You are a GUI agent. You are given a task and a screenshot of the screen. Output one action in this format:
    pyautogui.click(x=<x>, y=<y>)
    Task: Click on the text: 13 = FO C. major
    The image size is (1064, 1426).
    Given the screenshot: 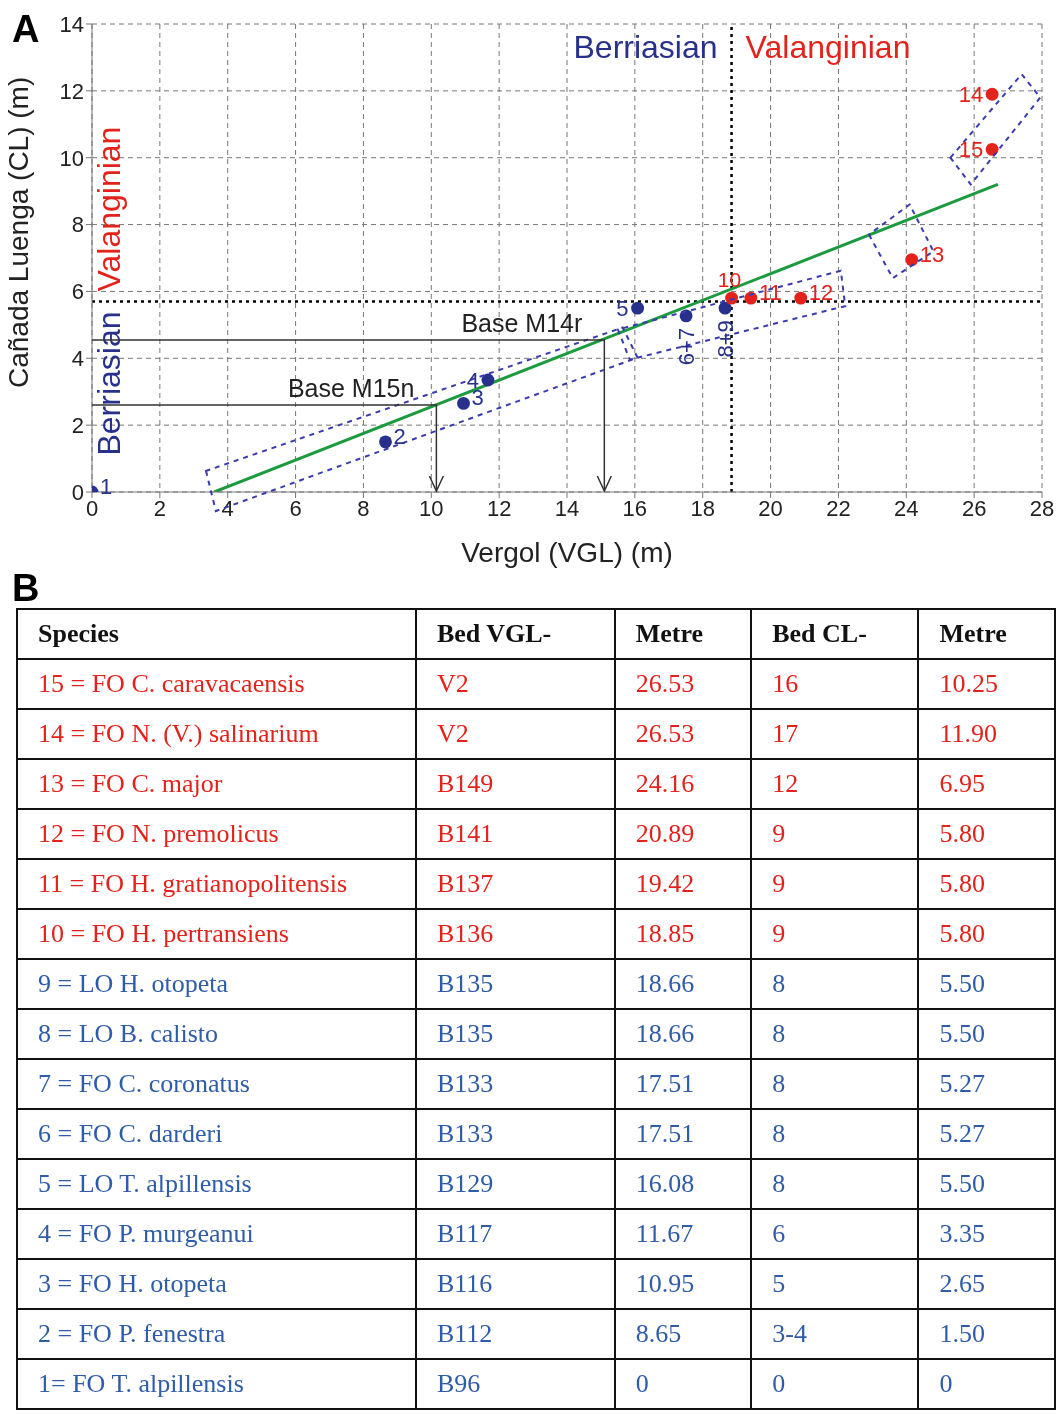 What is the action you would take?
    pyautogui.click(x=216, y=784)
    